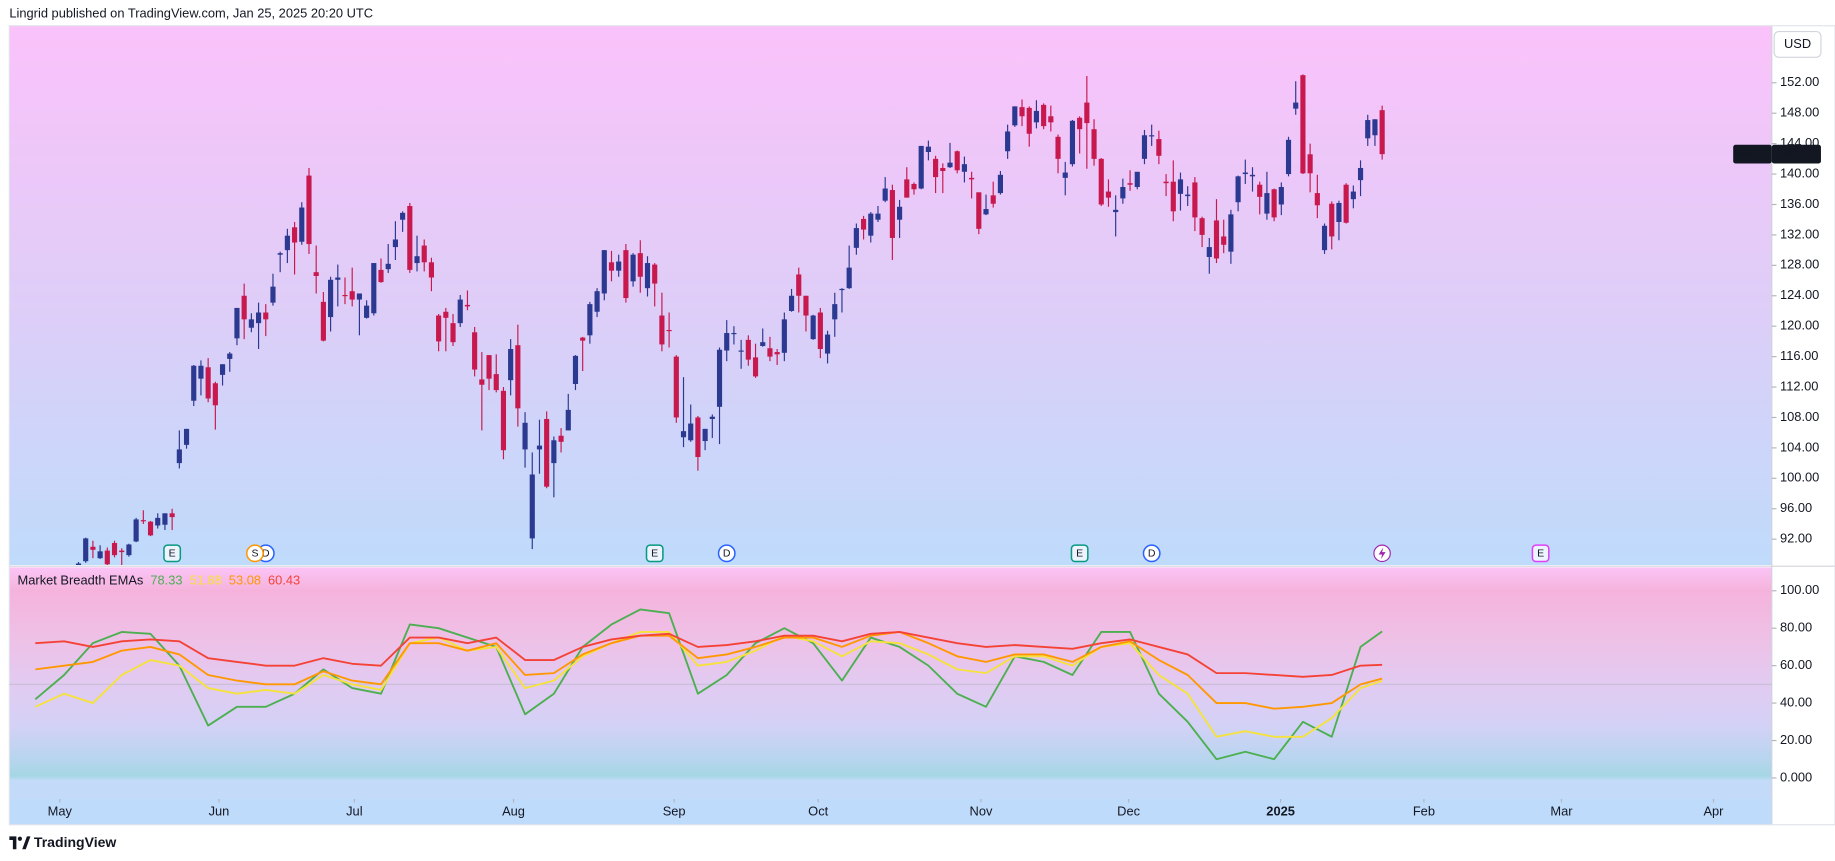 This screenshot has height=861, width=1835. What do you see at coordinates (20, 843) in the screenshot?
I see `brand-logo` at bounding box center [20, 843].